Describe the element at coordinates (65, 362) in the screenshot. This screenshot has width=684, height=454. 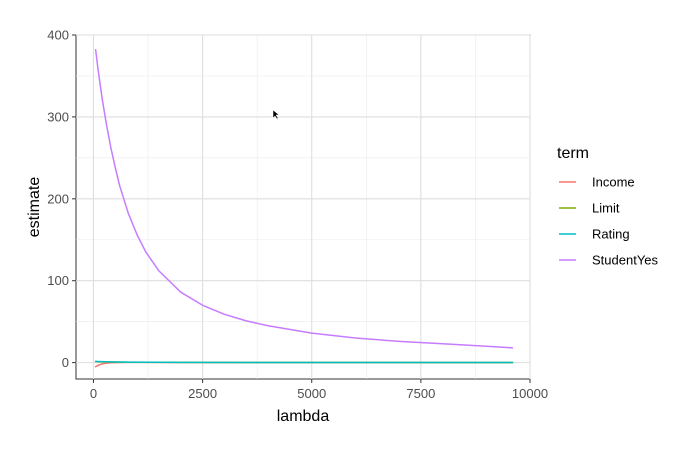
I see `y-tick-label: 0` at that location.